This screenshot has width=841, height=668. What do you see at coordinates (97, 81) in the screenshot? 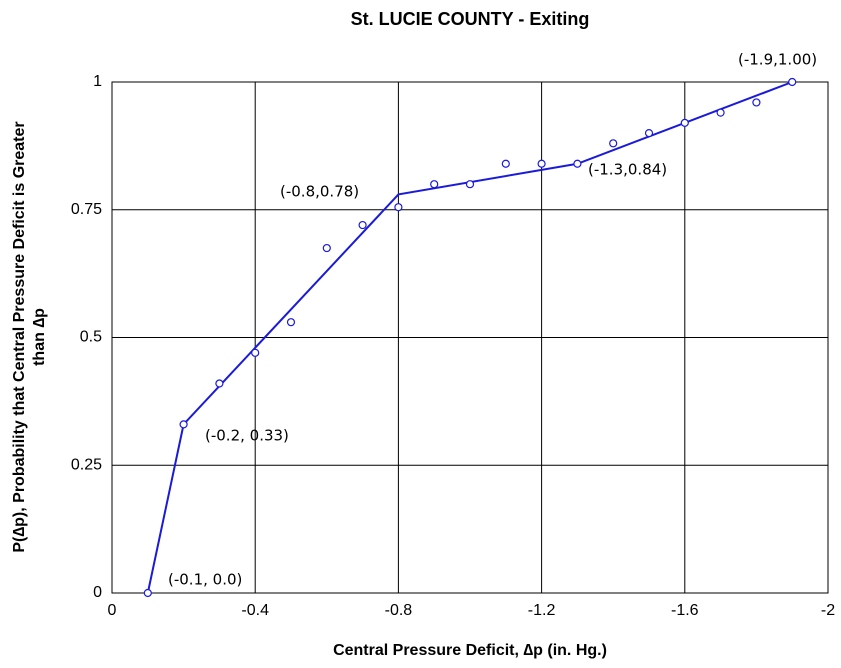
I see `y-tick-label: 1` at bounding box center [97, 81].